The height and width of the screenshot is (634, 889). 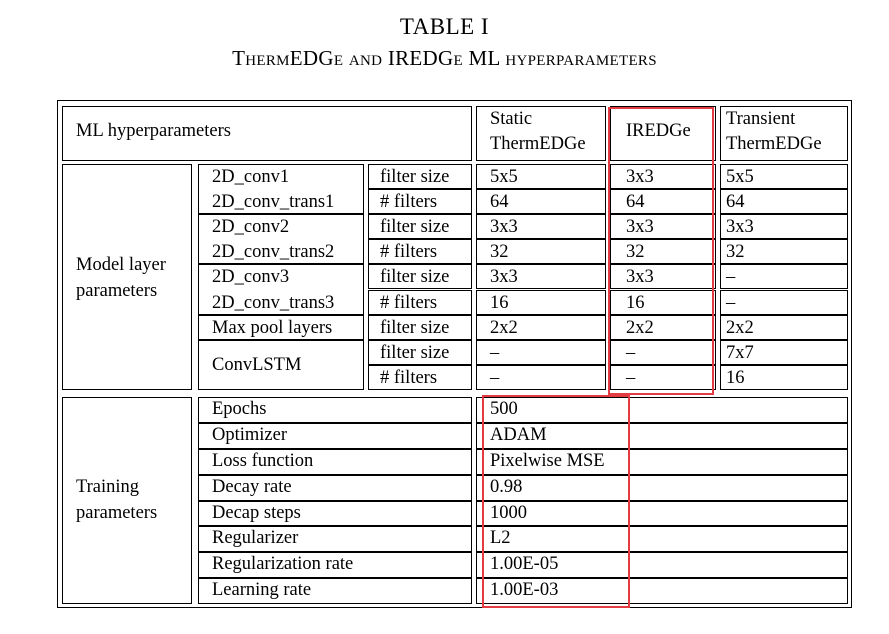 I want to click on transient-value: –, so click(x=731, y=277).